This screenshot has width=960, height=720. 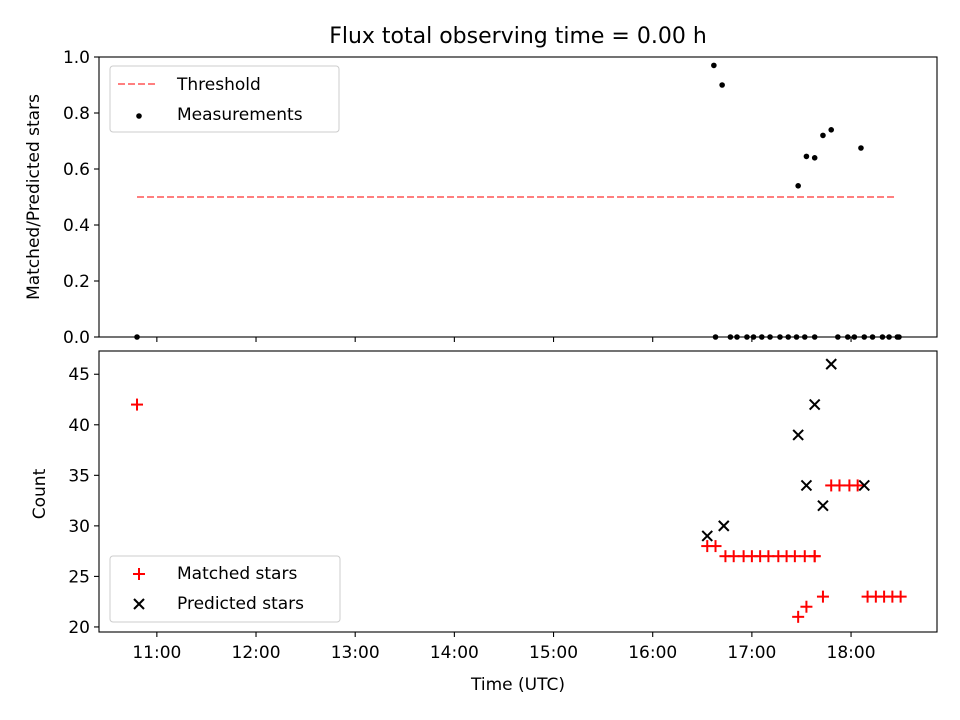 I want to click on y-tick-label: 35, so click(x=79, y=476).